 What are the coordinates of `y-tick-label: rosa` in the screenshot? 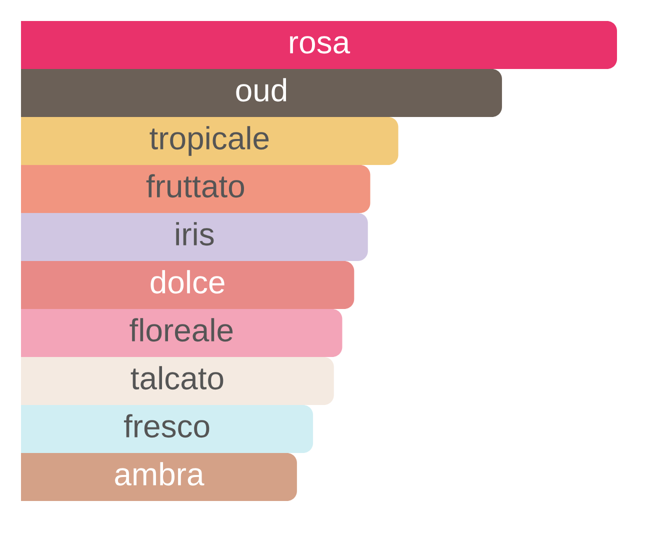 It's located at (320, 45).